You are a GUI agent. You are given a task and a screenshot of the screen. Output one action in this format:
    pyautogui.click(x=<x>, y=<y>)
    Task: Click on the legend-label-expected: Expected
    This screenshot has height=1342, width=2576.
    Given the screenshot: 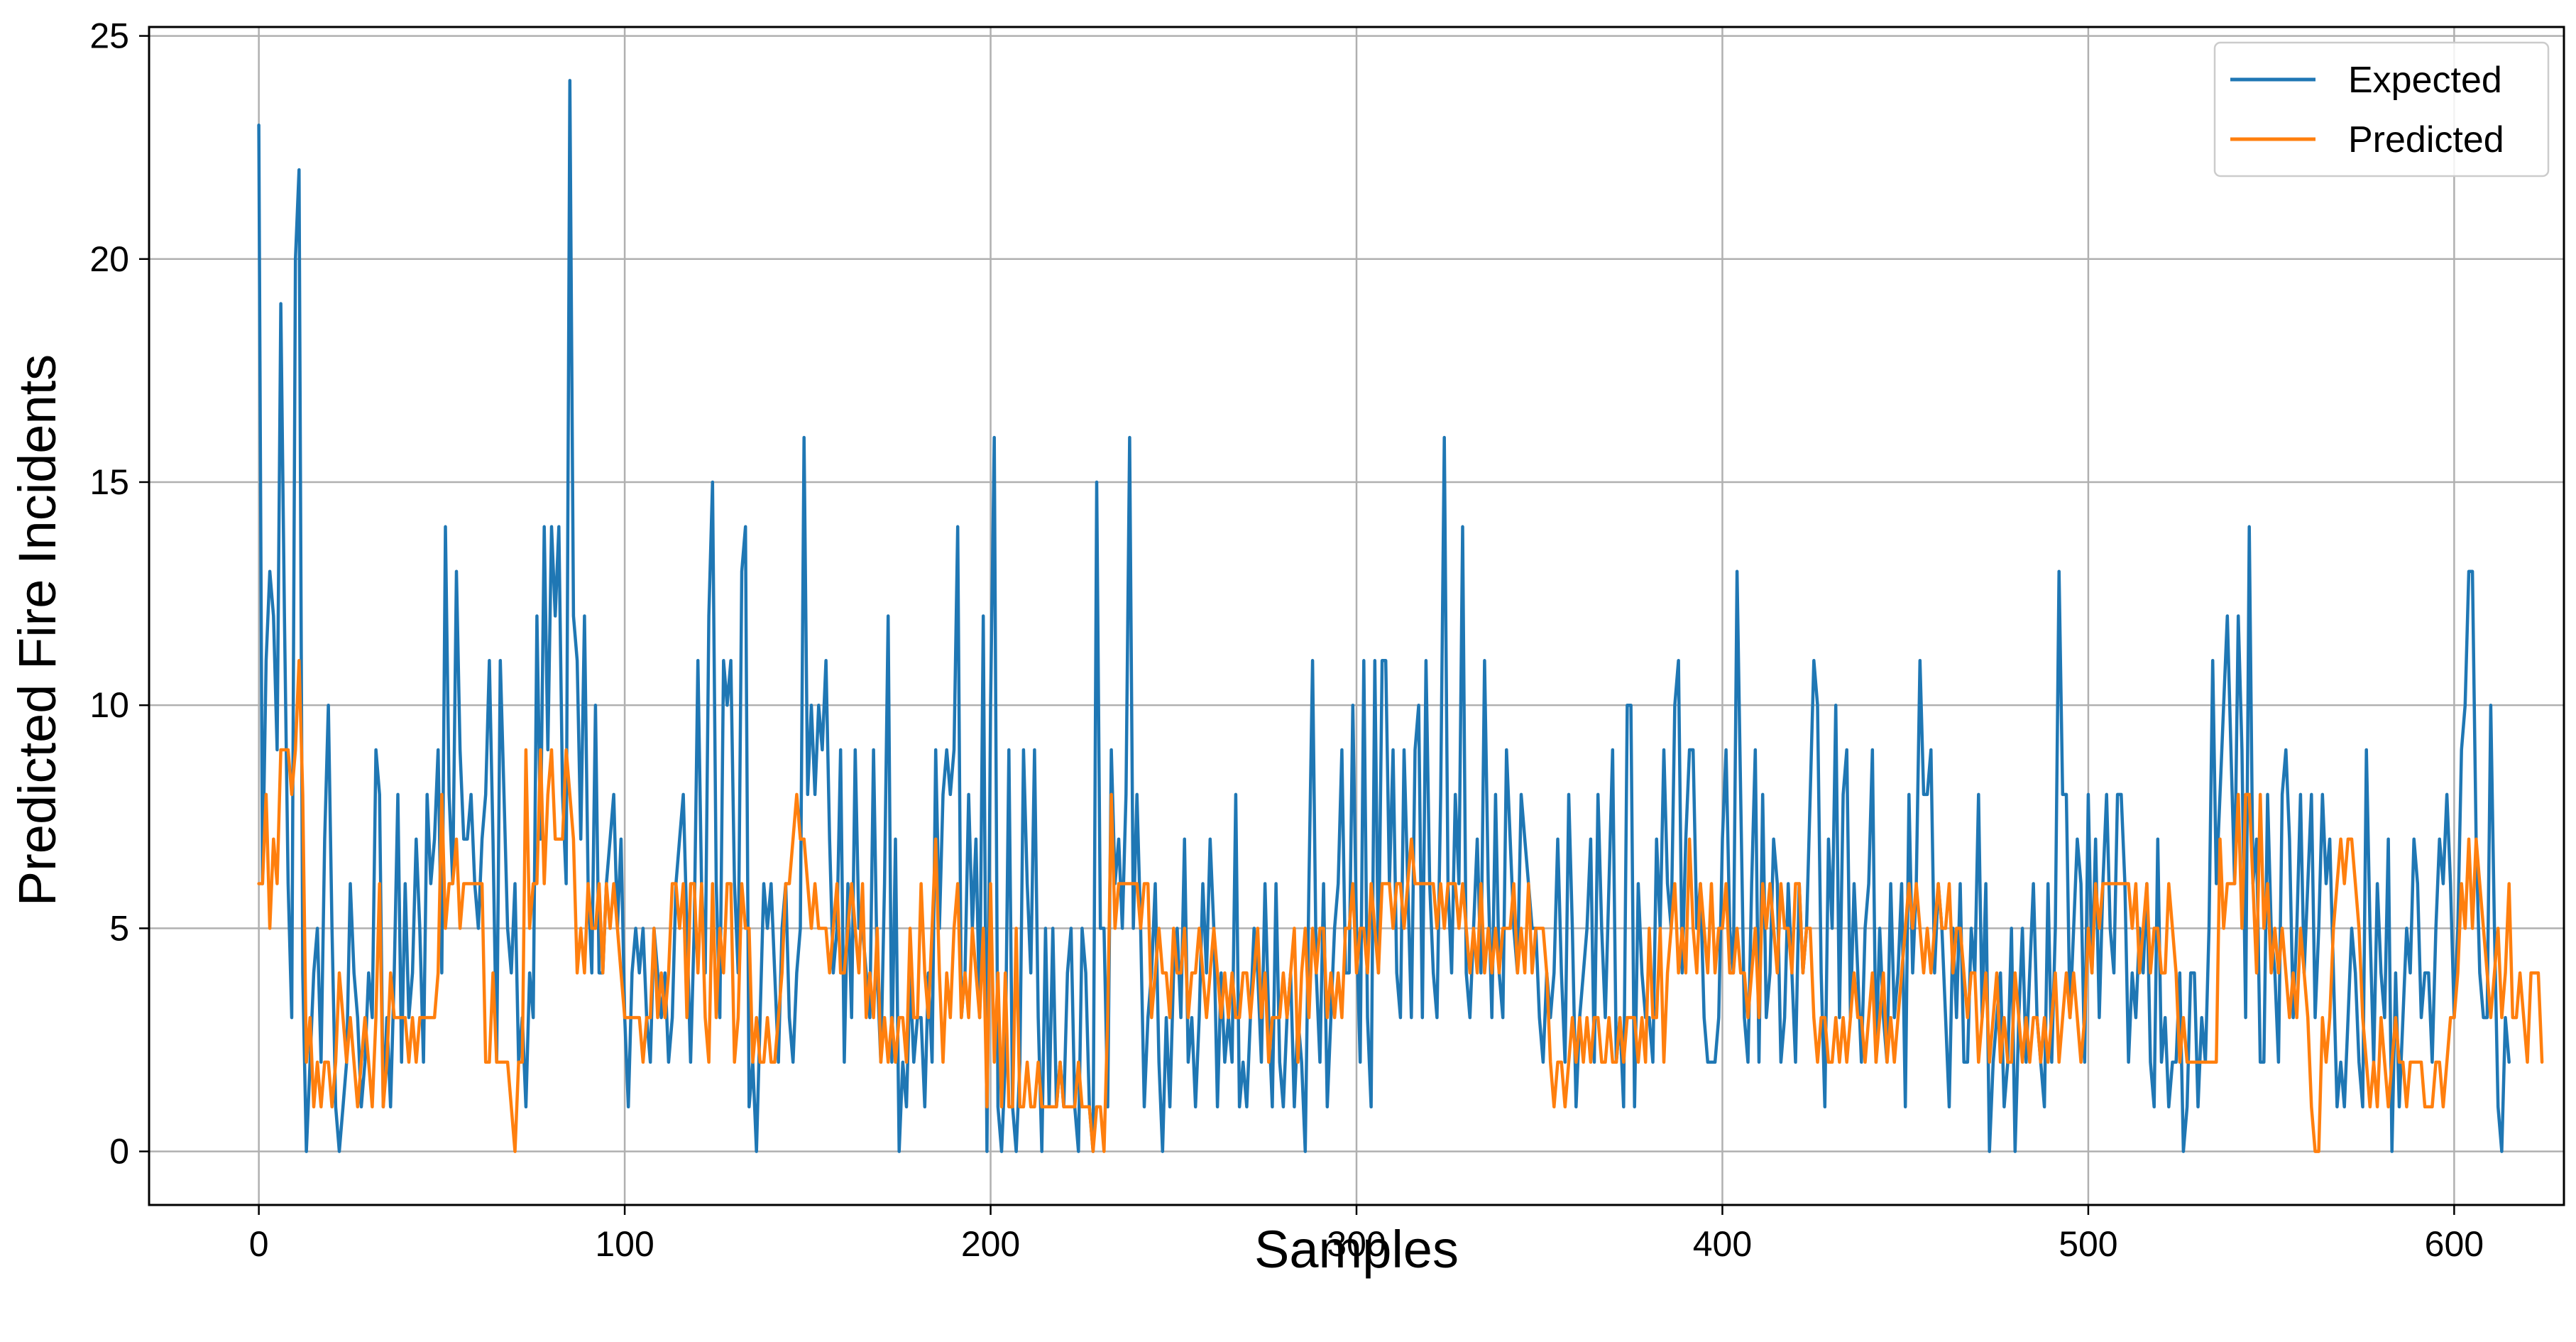 What is the action you would take?
    pyautogui.click(x=2425, y=80)
    